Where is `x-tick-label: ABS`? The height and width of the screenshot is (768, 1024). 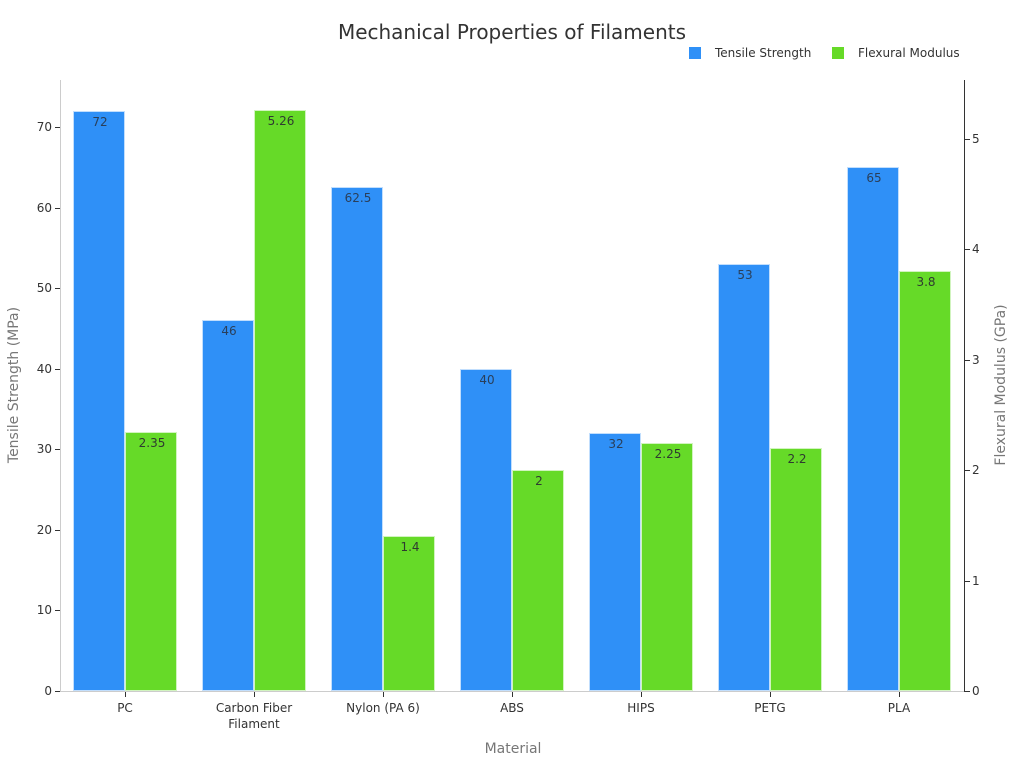
x-tick-label: ABS is located at coordinates (512, 708).